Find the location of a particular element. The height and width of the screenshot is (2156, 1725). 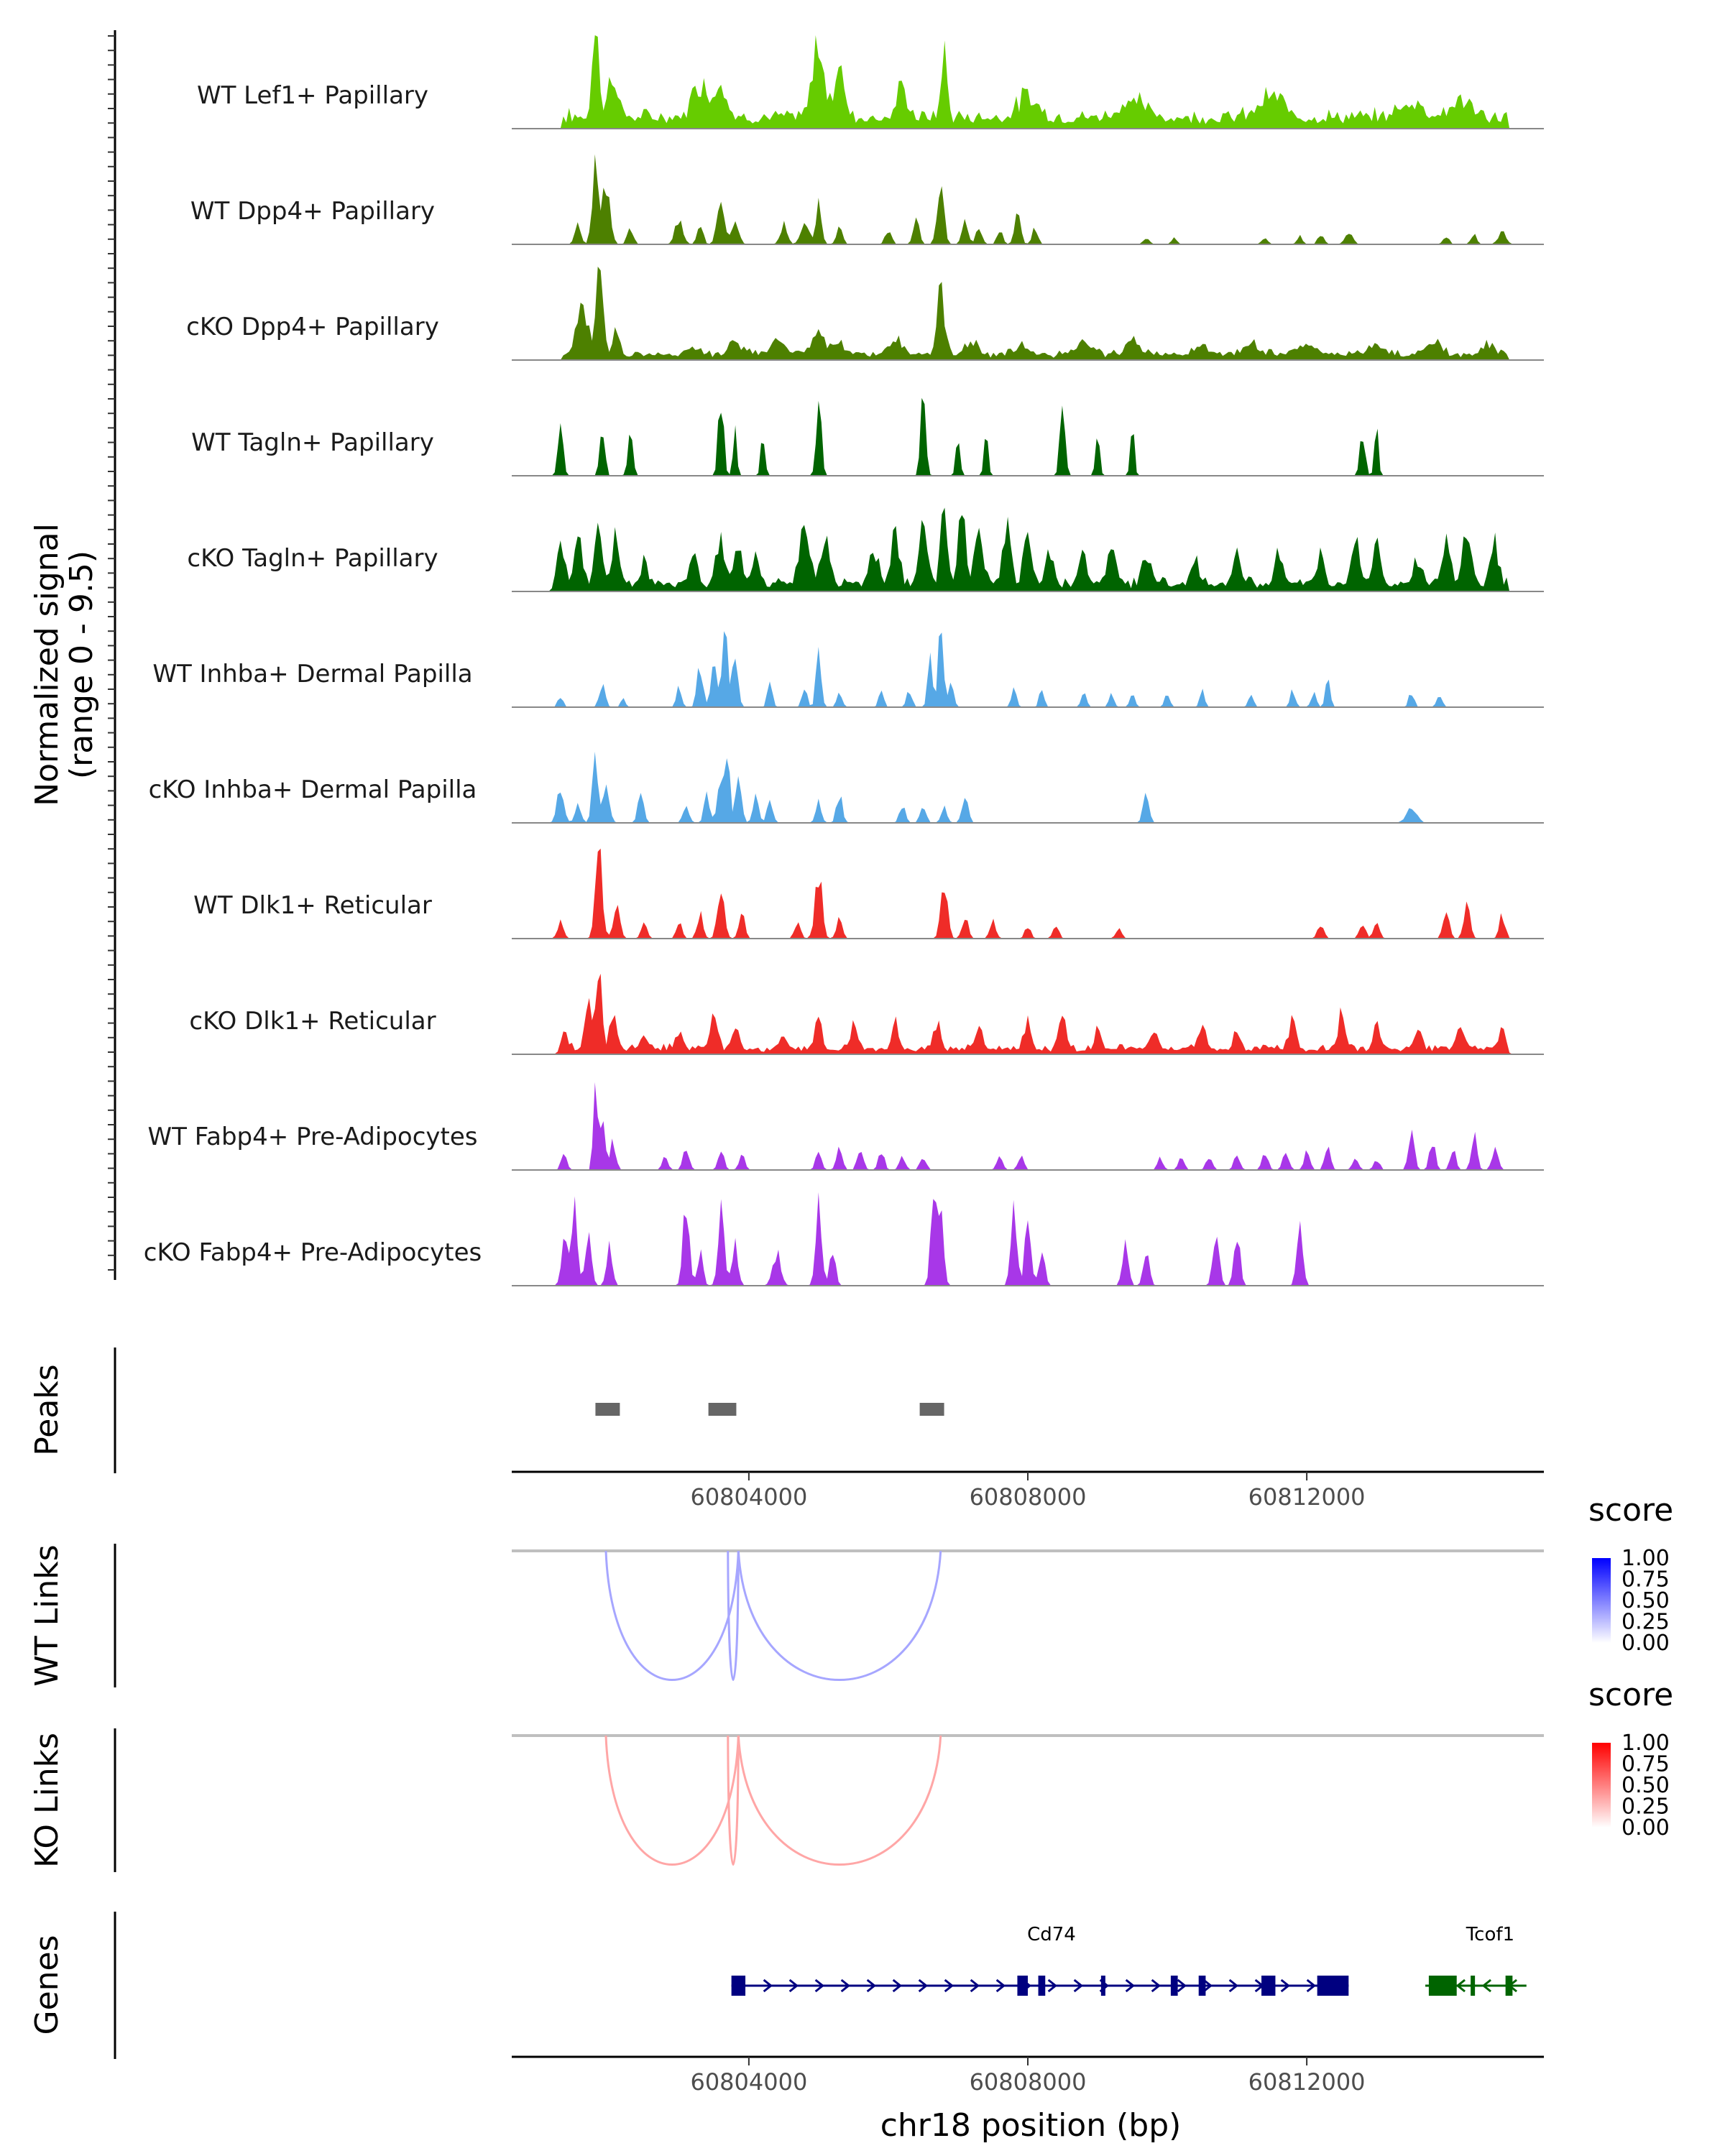

track-label: cKO Fabp4+ Pre-Adipocytes is located at coordinates (313, 1252).